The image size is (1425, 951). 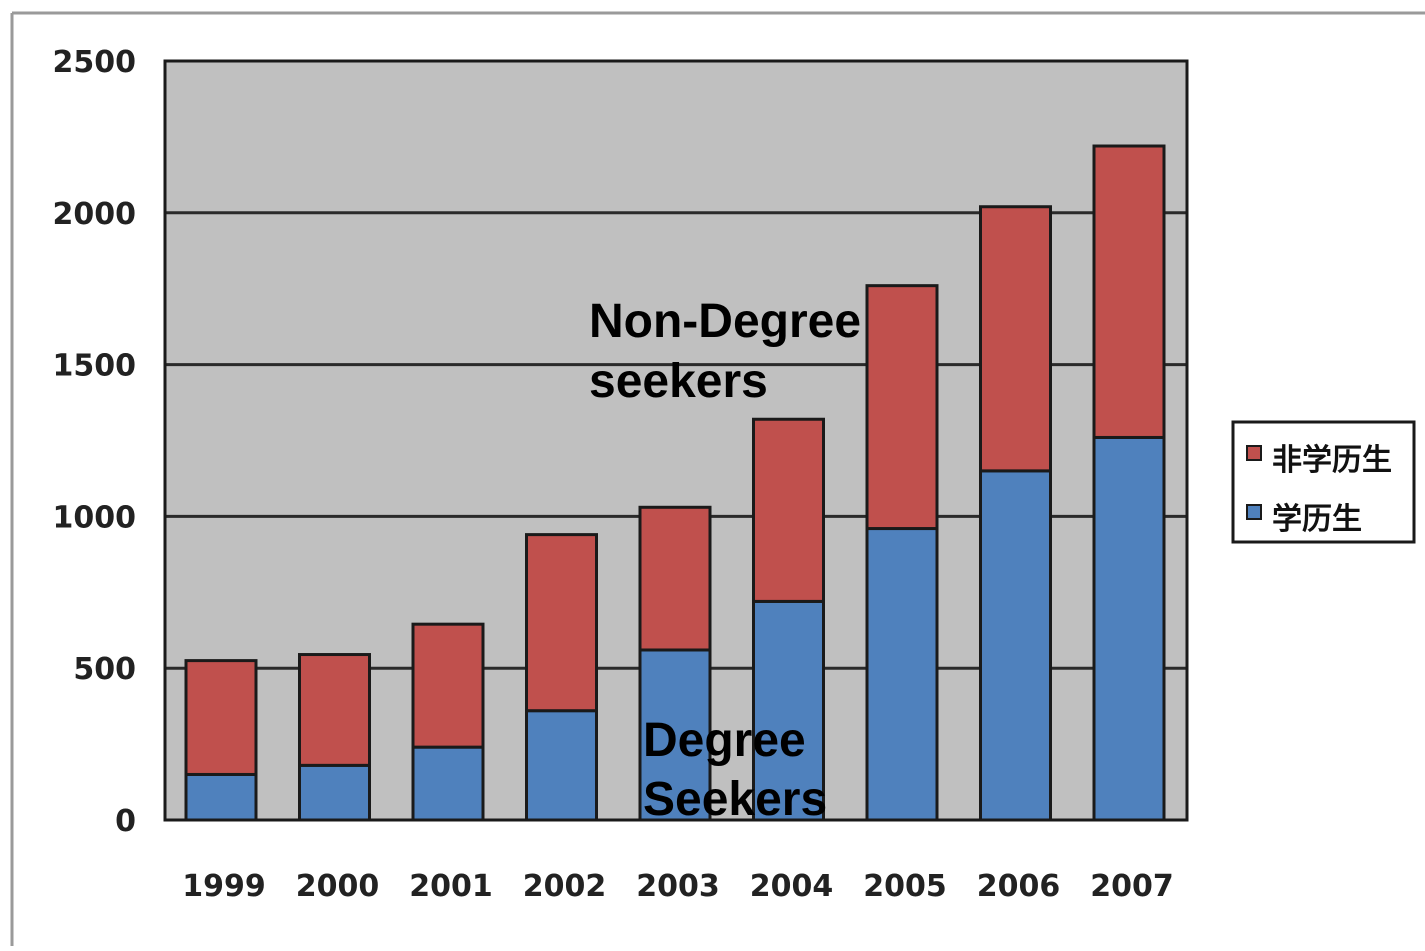 What do you see at coordinates (95, 214) in the screenshot?
I see `y-tick-label-2000: 2000` at bounding box center [95, 214].